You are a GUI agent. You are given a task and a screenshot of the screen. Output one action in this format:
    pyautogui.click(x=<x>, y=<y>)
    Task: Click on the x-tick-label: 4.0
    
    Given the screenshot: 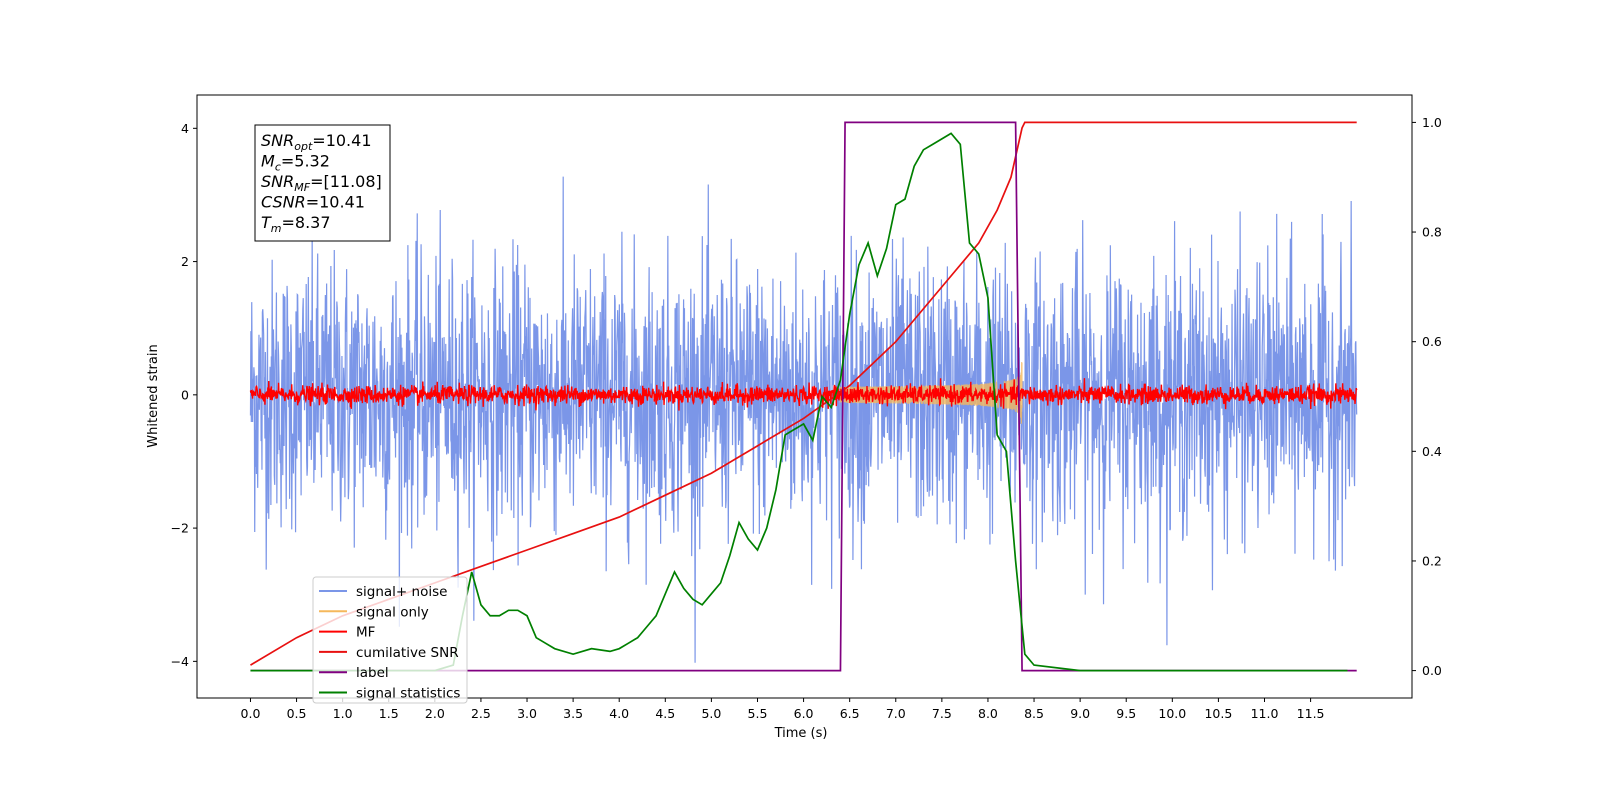 What is the action you would take?
    pyautogui.click(x=619, y=713)
    